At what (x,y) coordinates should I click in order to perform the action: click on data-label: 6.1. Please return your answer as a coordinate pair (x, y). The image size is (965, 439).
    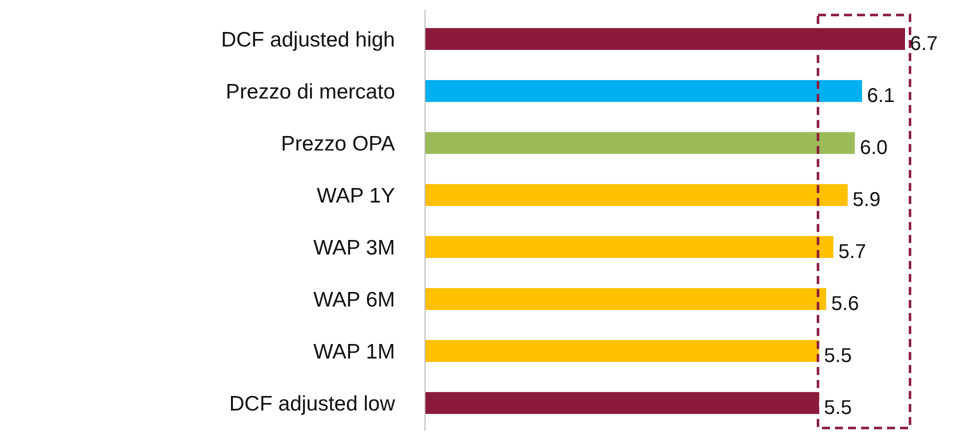
    Looking at the image, I should click on (881, 96).